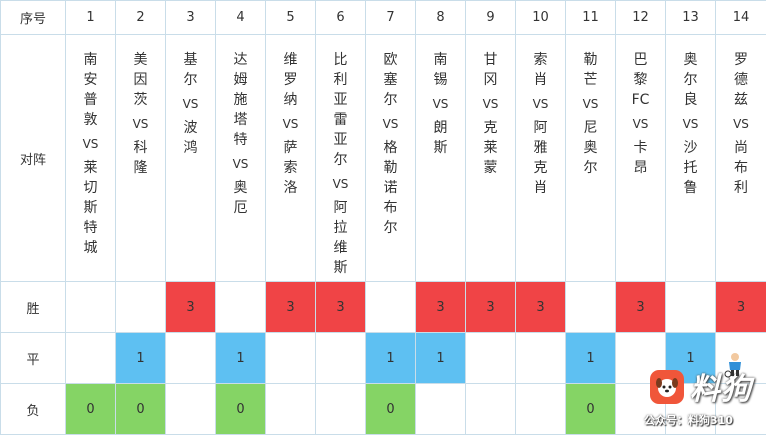 The width and height of the screenshot is (766, 435). What do you see at coordinates (541, 60) in the screenshot?
I see `home-team-char: 索` at bounding box center [541, 60].